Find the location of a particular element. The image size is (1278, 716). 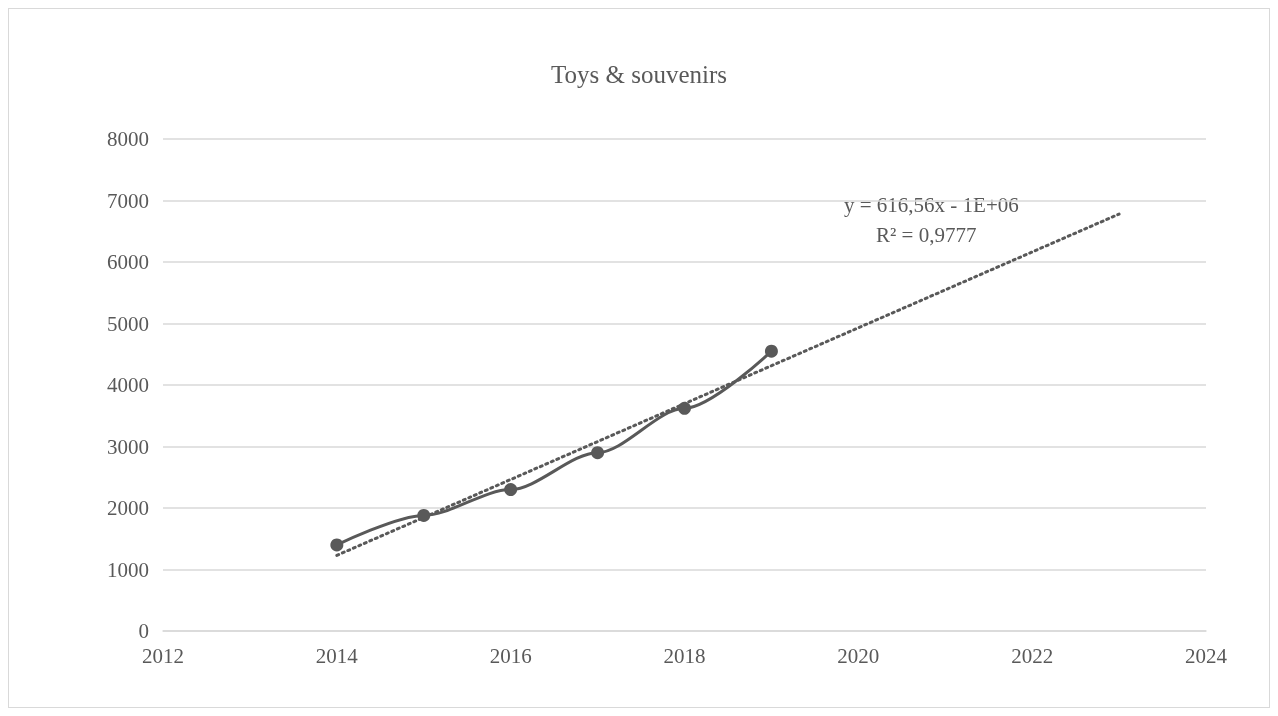

x-tick-label: 2024 is located at coordinates (1206, 655).